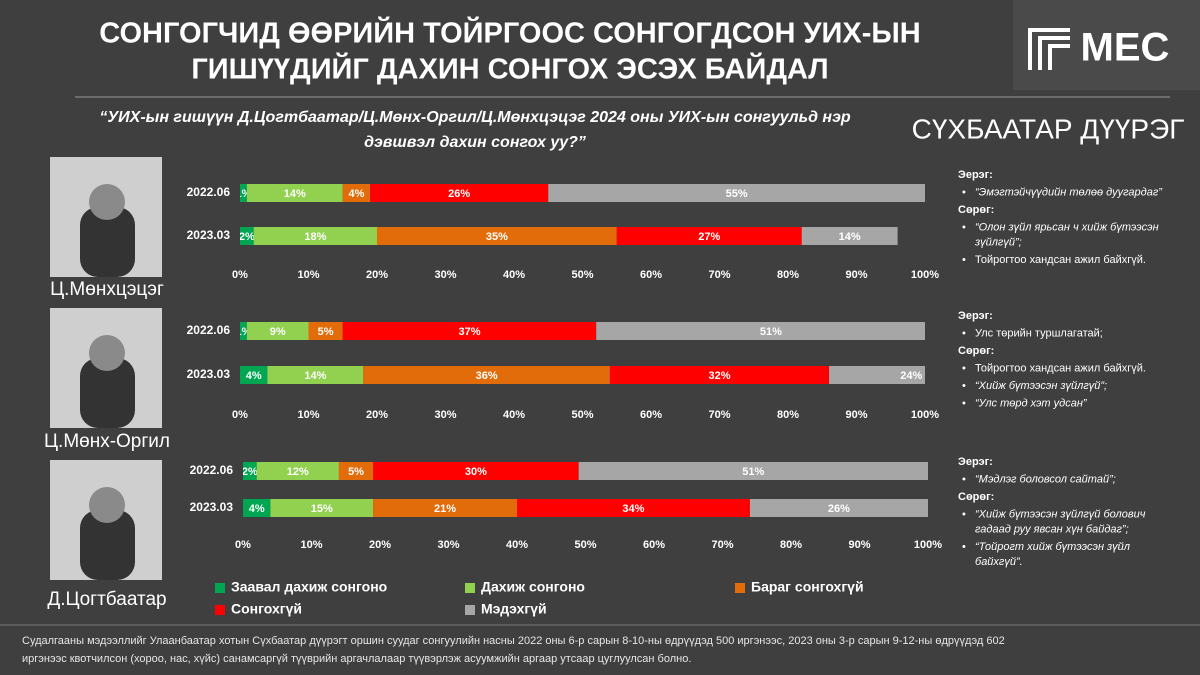 Image resolution: width=1200 pixels, height=675 pixels. I want to click on value-label: 27%, so click(709, 237).